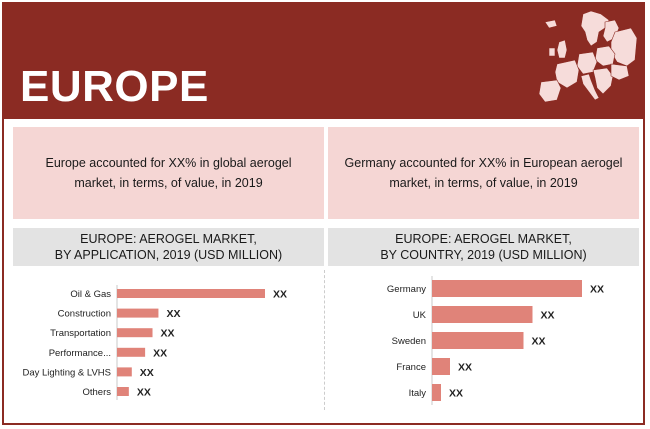  What do you see at coordinates (114, 86) in the screenshot?
I see `page-title: EUROPE` at bounding box center [114, 86].